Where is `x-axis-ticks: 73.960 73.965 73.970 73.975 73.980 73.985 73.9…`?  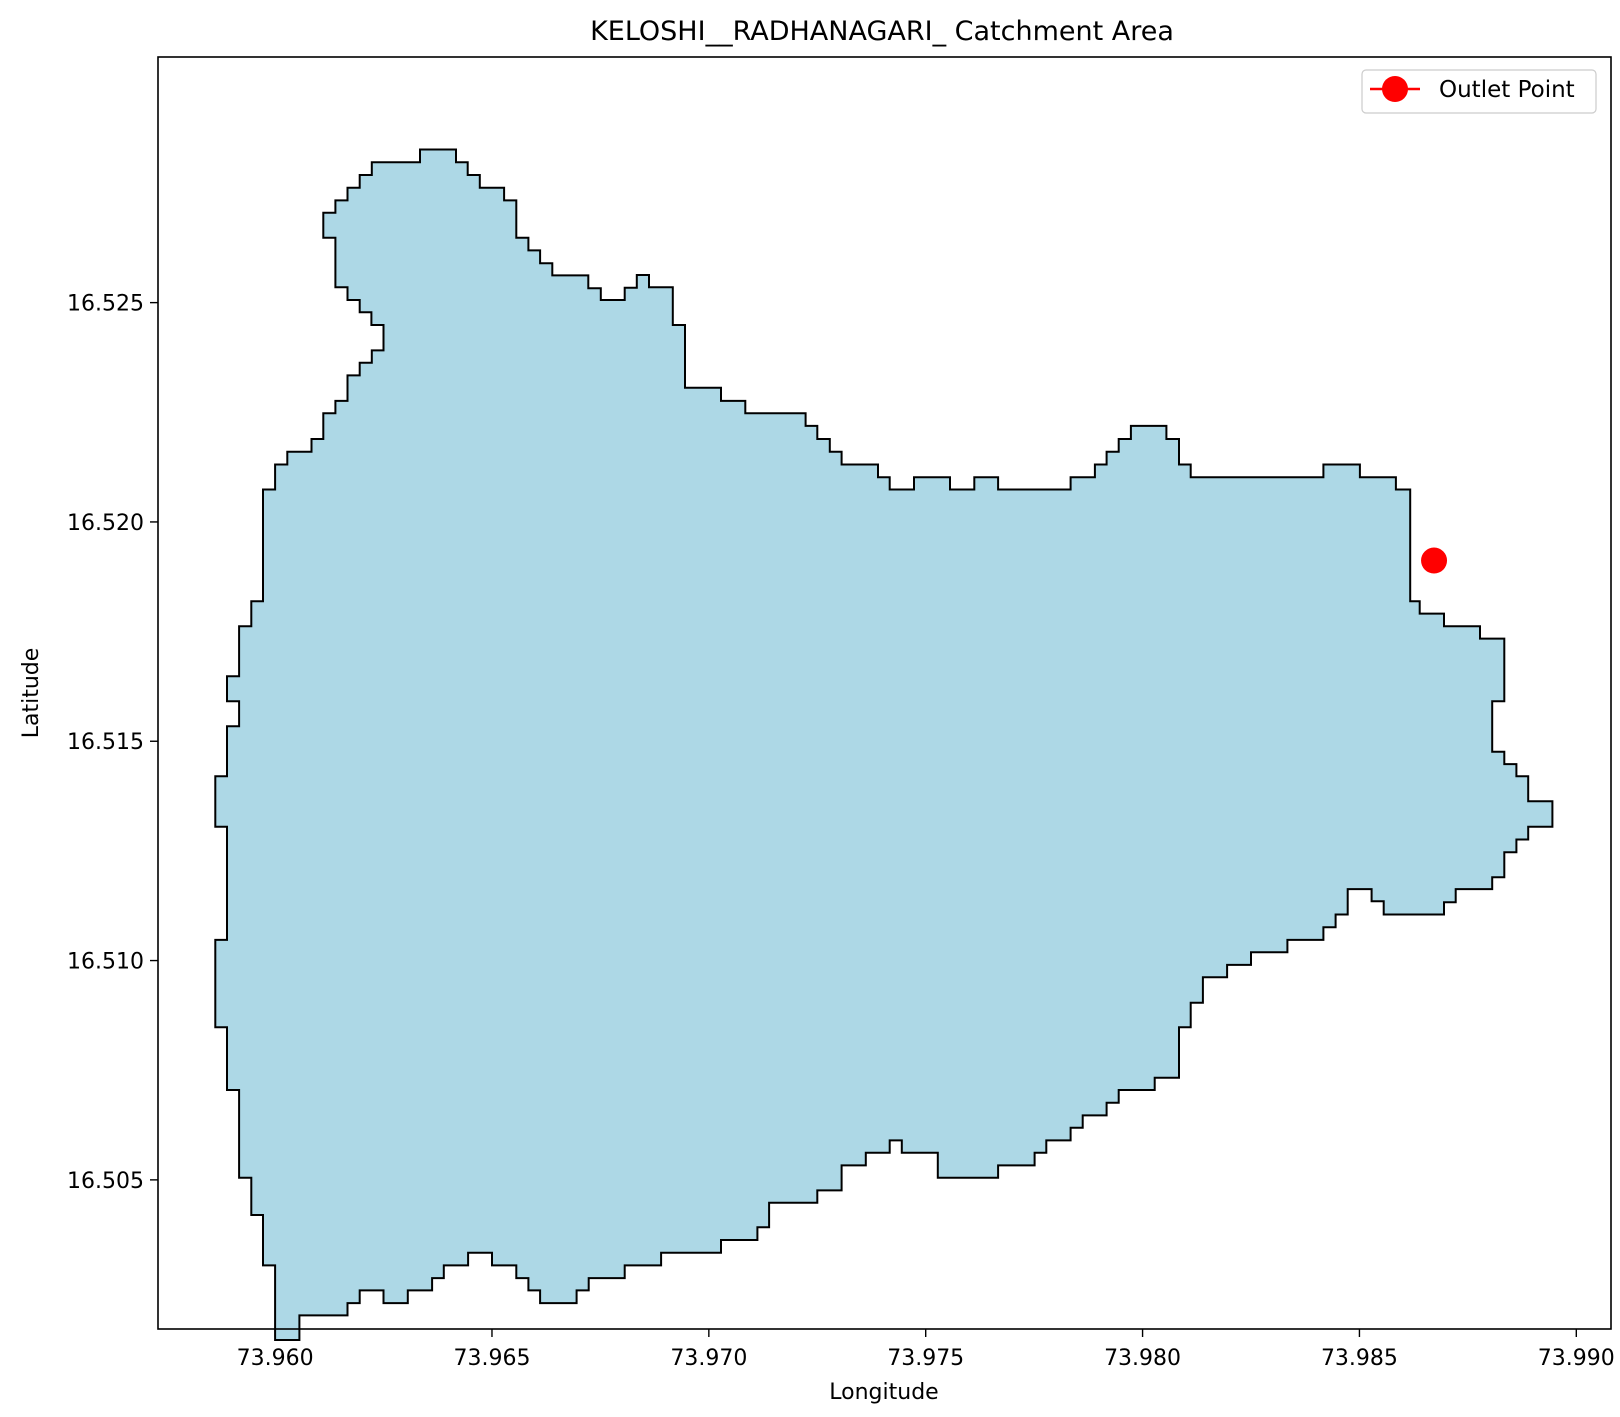 x-axis-ticks: 73.960 73.965 73.970 73.975 73.980 73.985 73.9… is located at coordinates (926, 1350).